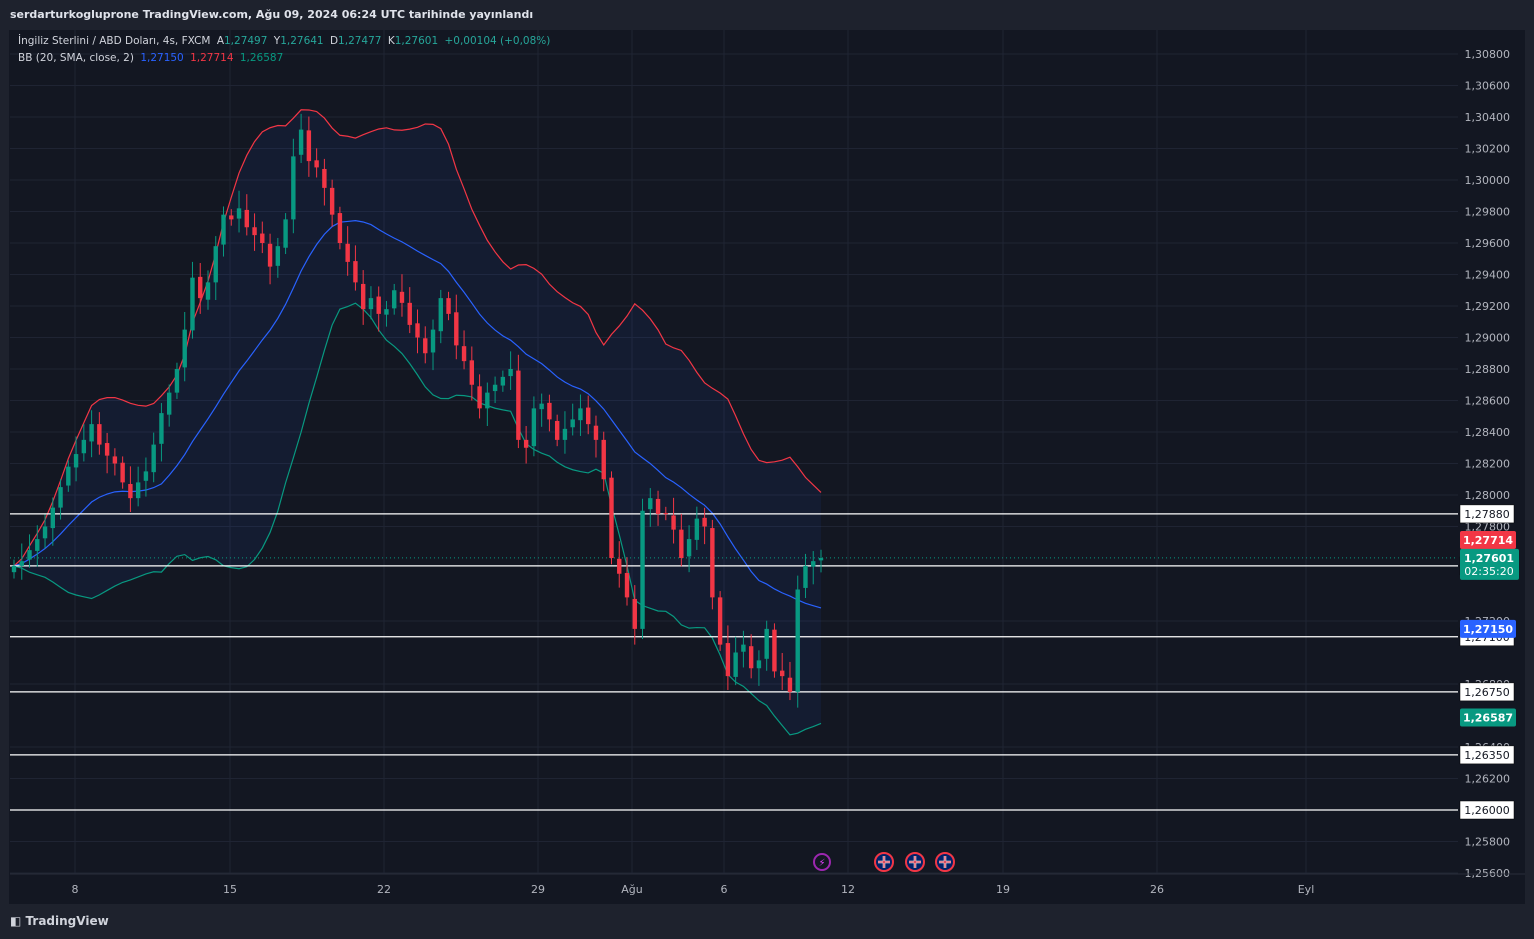 This screenshot has width=1534, height=939. I want to click on bb-basis-price-box, so click(1488, 628).